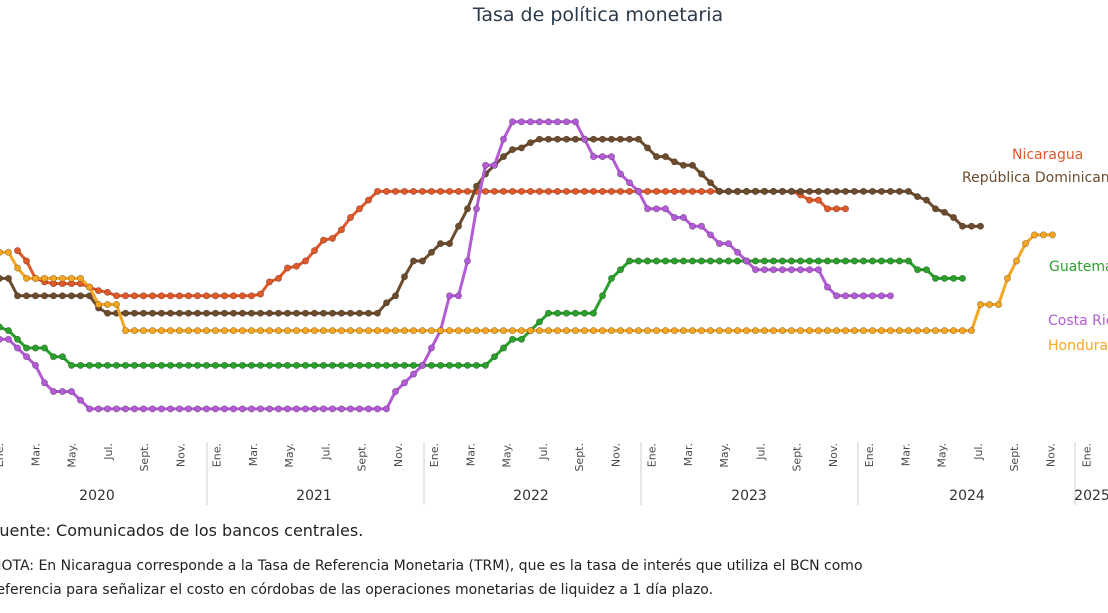 The width and height of the screenshot is (1108, 613). Describe the element at coordinates (1078, 267) in the screenshot. I see `label-guatemala: Guatemala` at that location.